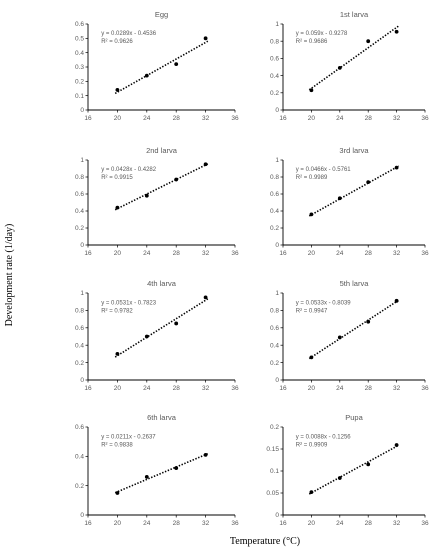 The width and height of the screenshot is (439, 550). Describe the element at coordinates (79, 39) in the screenshot. I see `y-tick-label: 0.5` at that location.